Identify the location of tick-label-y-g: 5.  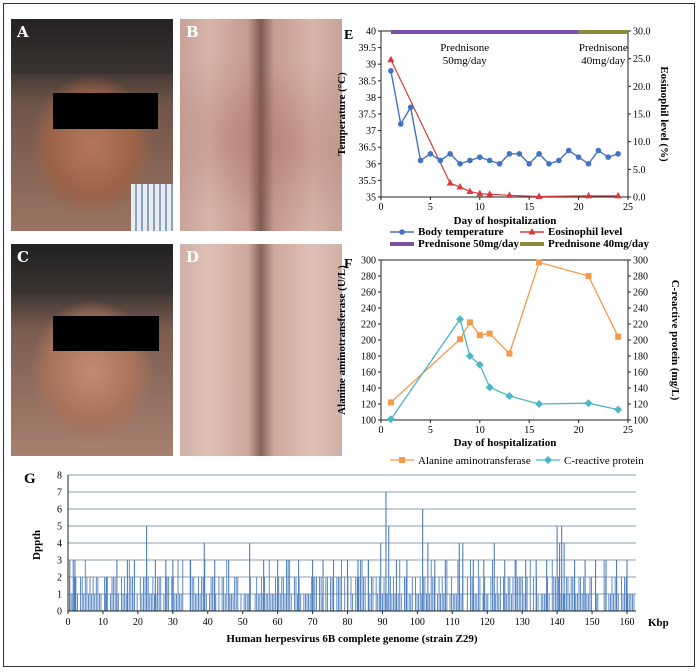
(59, 527).